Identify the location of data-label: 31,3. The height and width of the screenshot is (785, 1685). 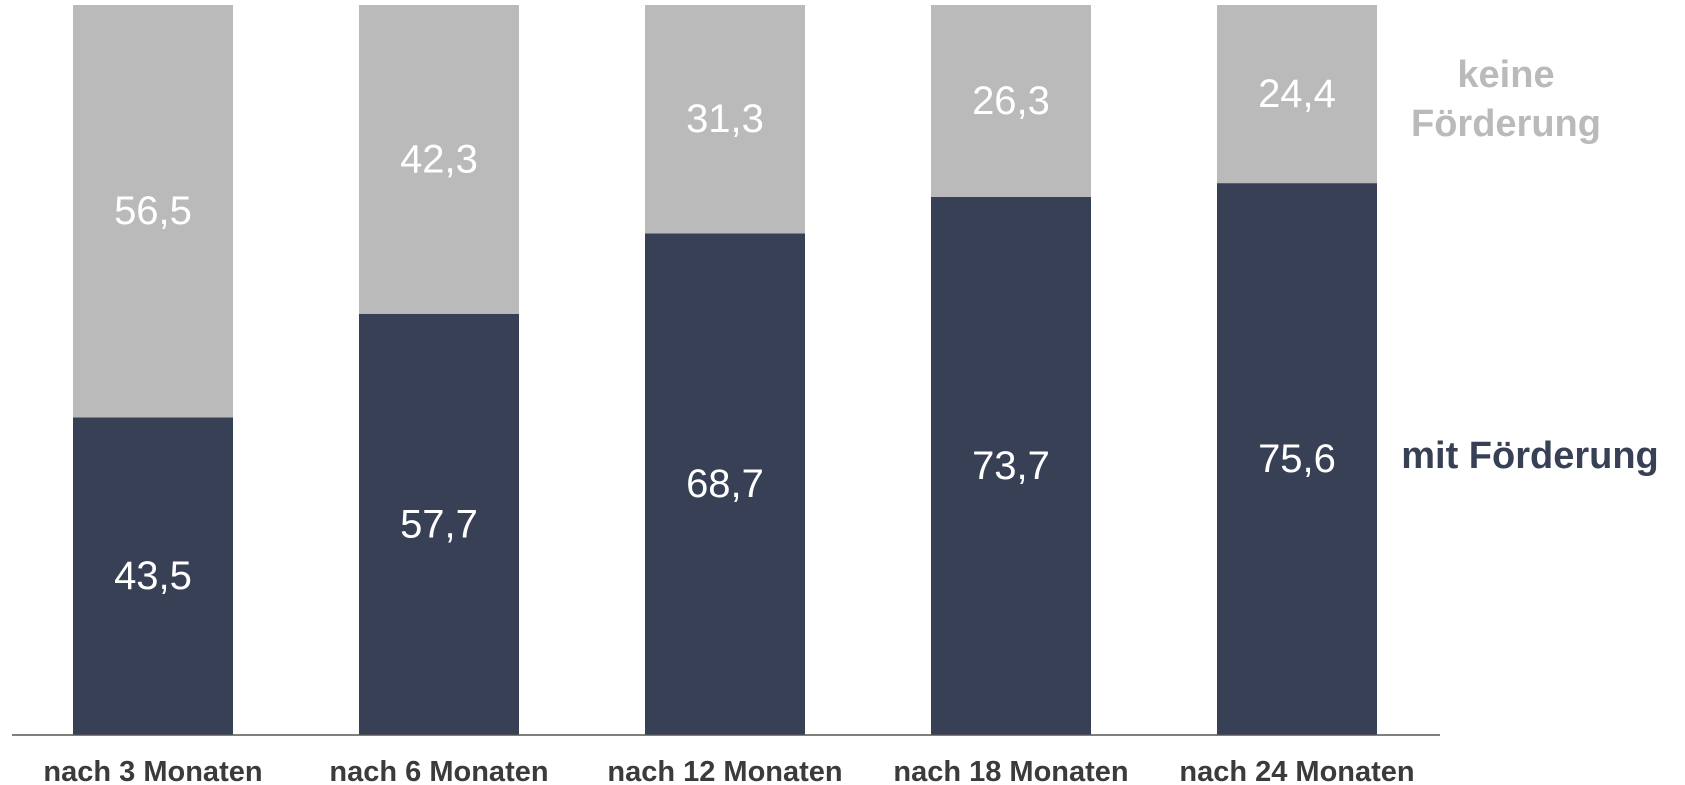
(725, 119).